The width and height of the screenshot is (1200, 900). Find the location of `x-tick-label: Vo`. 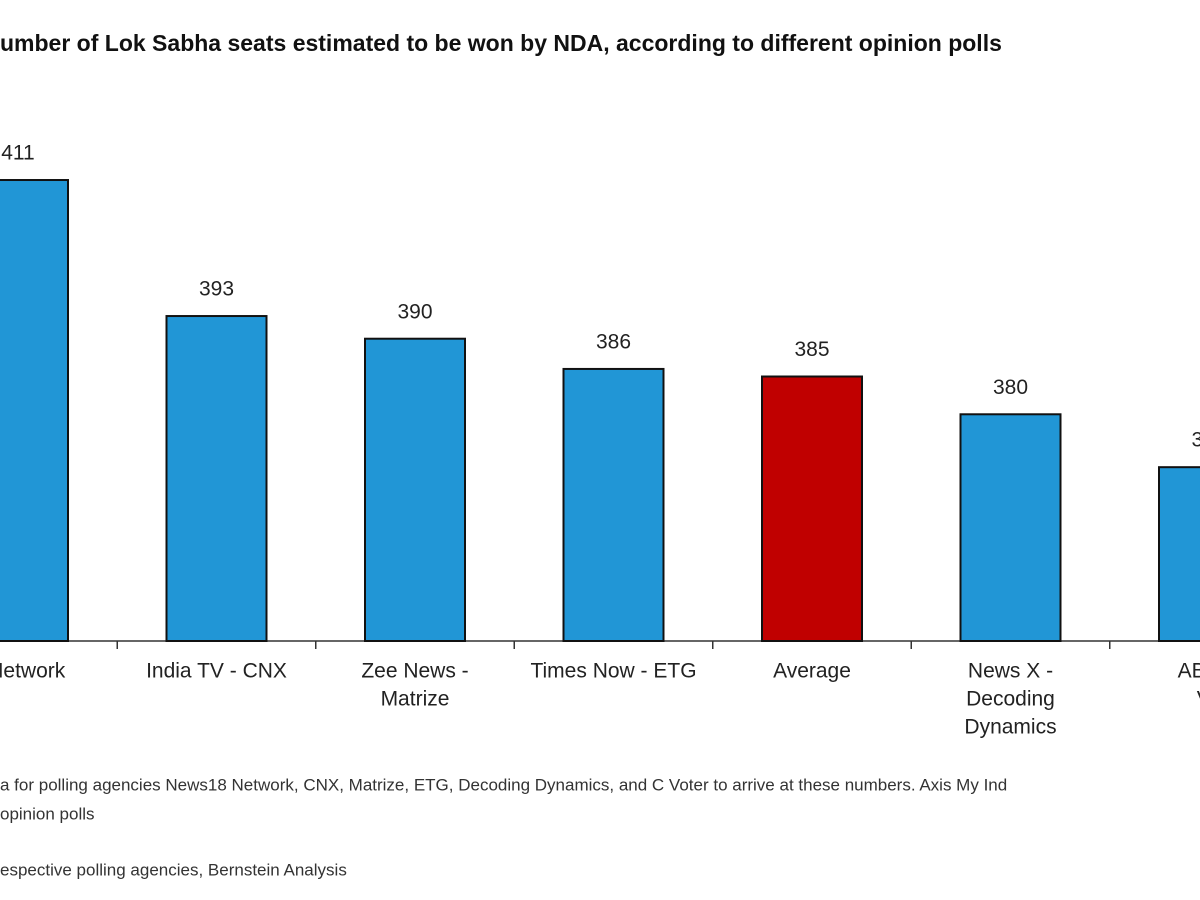

x-tick-label: Vo is located at coordinates (1198, 699).